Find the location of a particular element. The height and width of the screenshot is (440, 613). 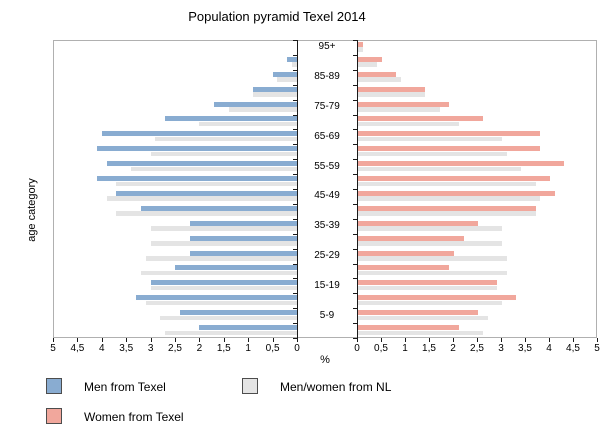

right-zero-axis is located at coordinates (357, 189).